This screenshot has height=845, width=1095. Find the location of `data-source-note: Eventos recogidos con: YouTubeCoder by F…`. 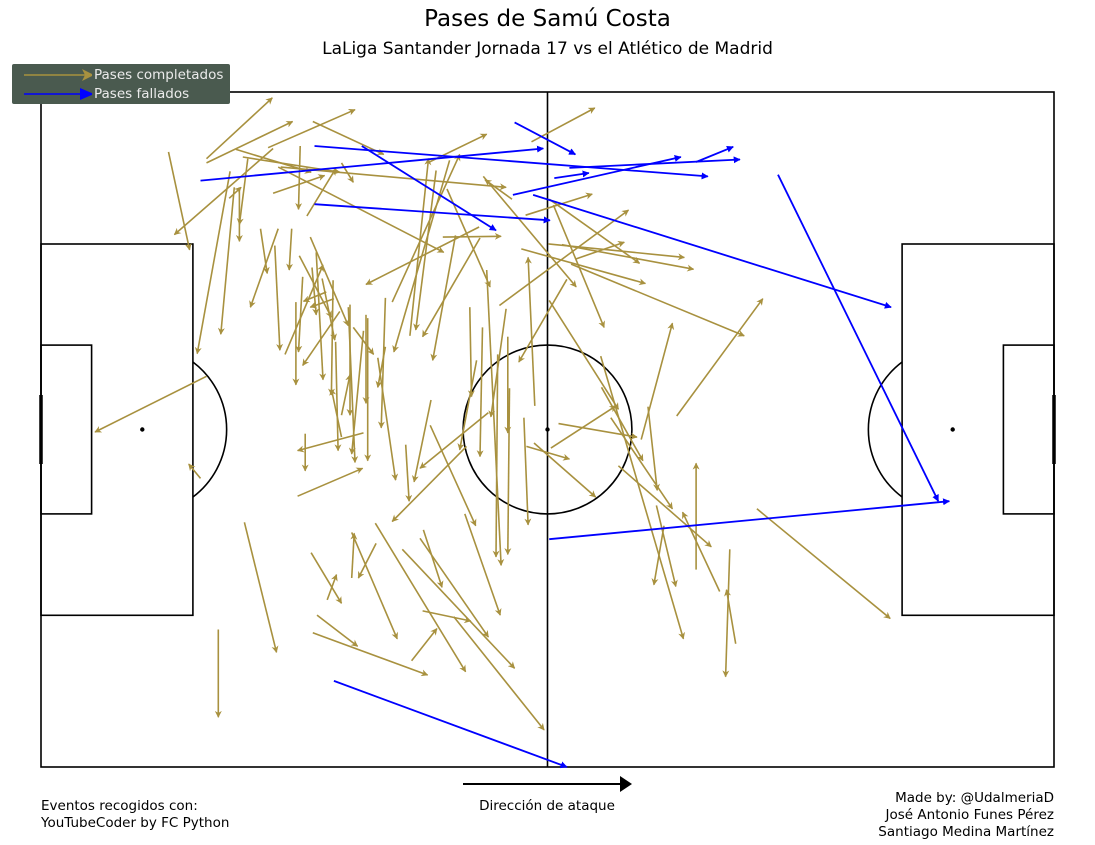

data-source-note: Eventos recogidos con: YouTubeCoder by F… is located at coordinates (135, 815).